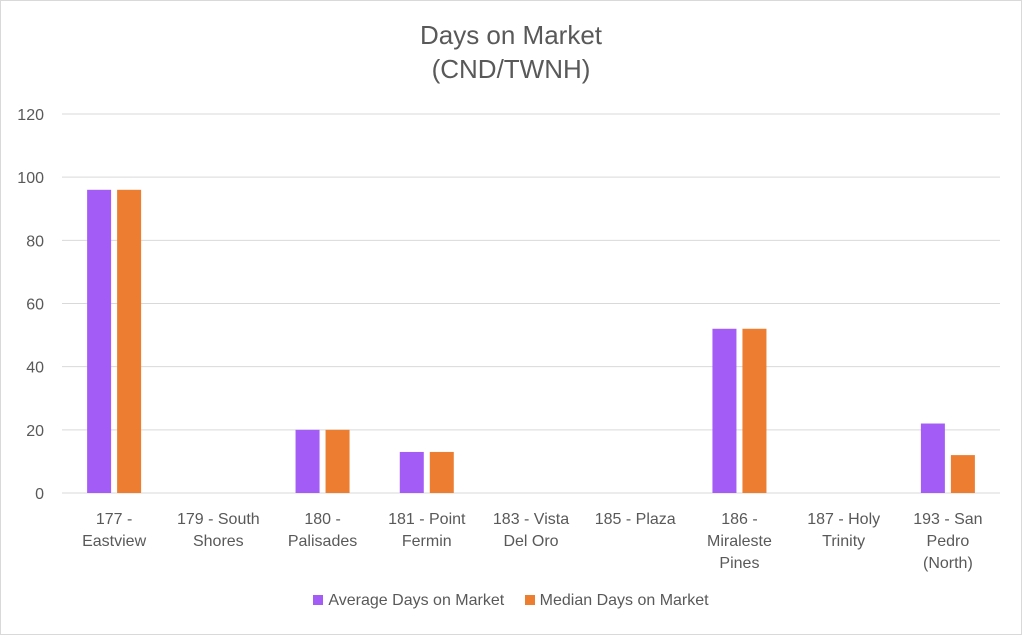 The height and width of the screenshot is (635, 1022). I want to click on y-tick-label: 20, so click(35, 431).